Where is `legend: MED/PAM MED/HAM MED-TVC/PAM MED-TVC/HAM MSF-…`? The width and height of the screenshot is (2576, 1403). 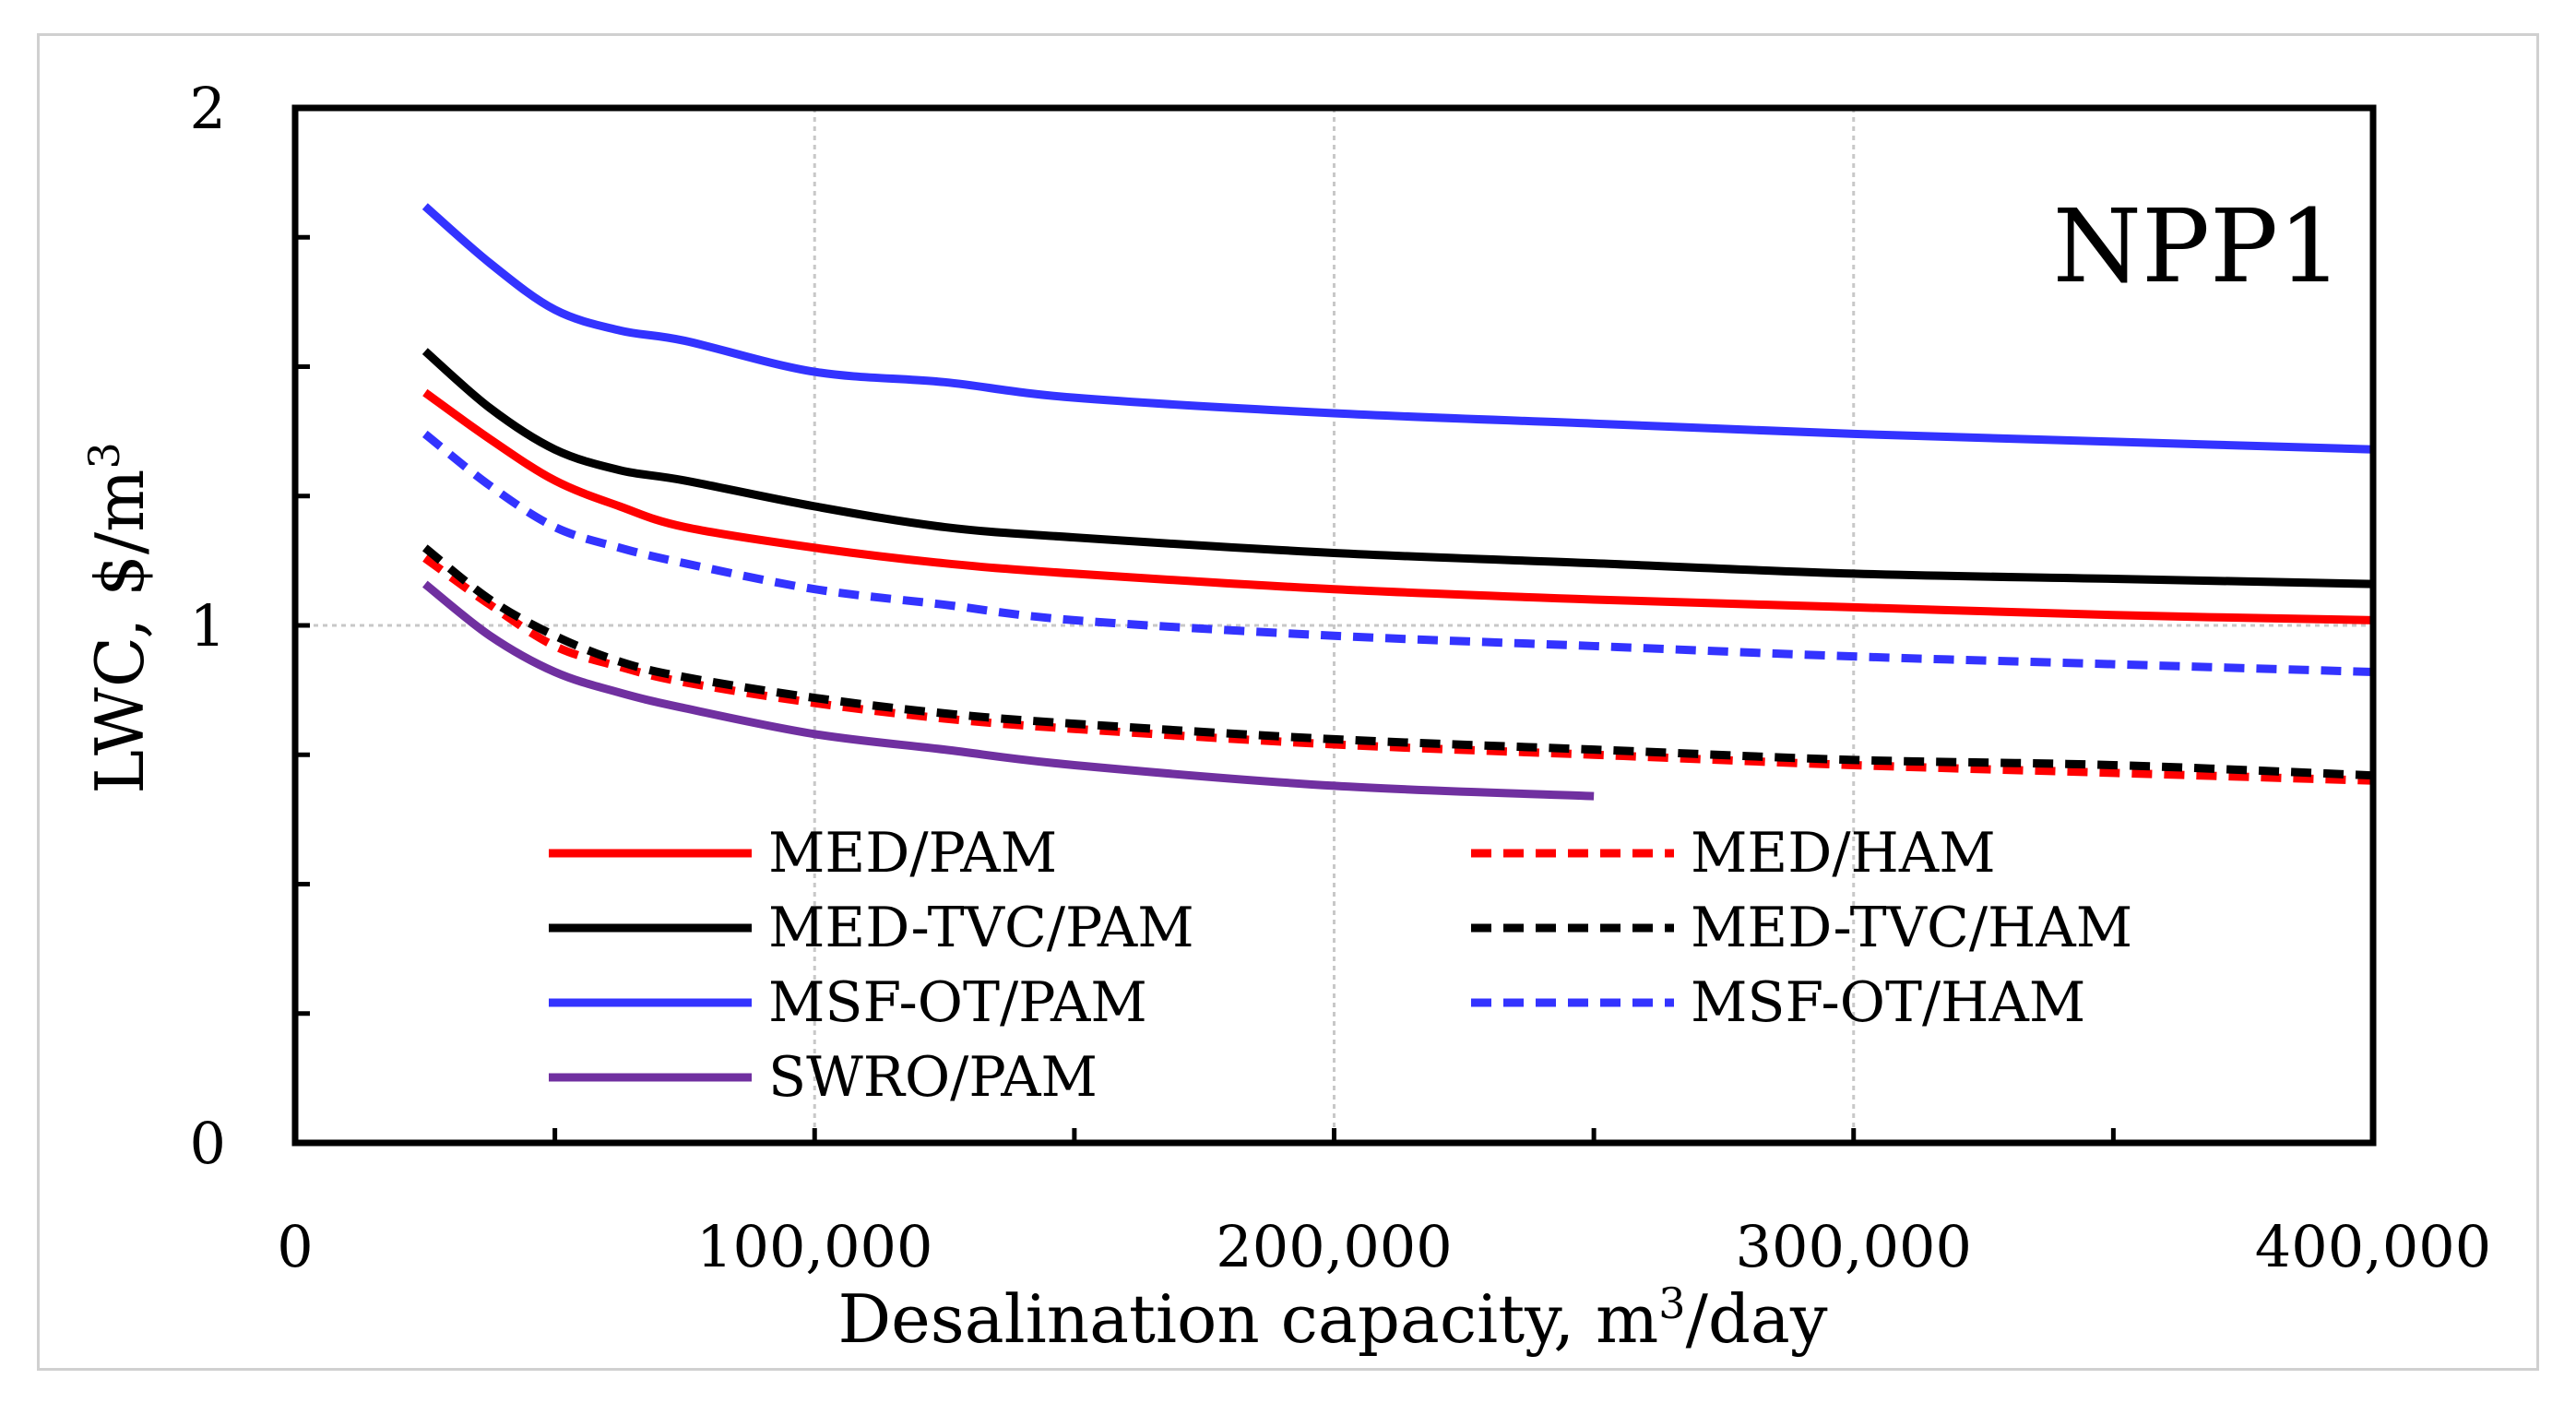
legend: MED/PAM MED/HAM MED-TVC/PAM MED-TVC/HAM MSF-… is located at coordinates (1340, 965).